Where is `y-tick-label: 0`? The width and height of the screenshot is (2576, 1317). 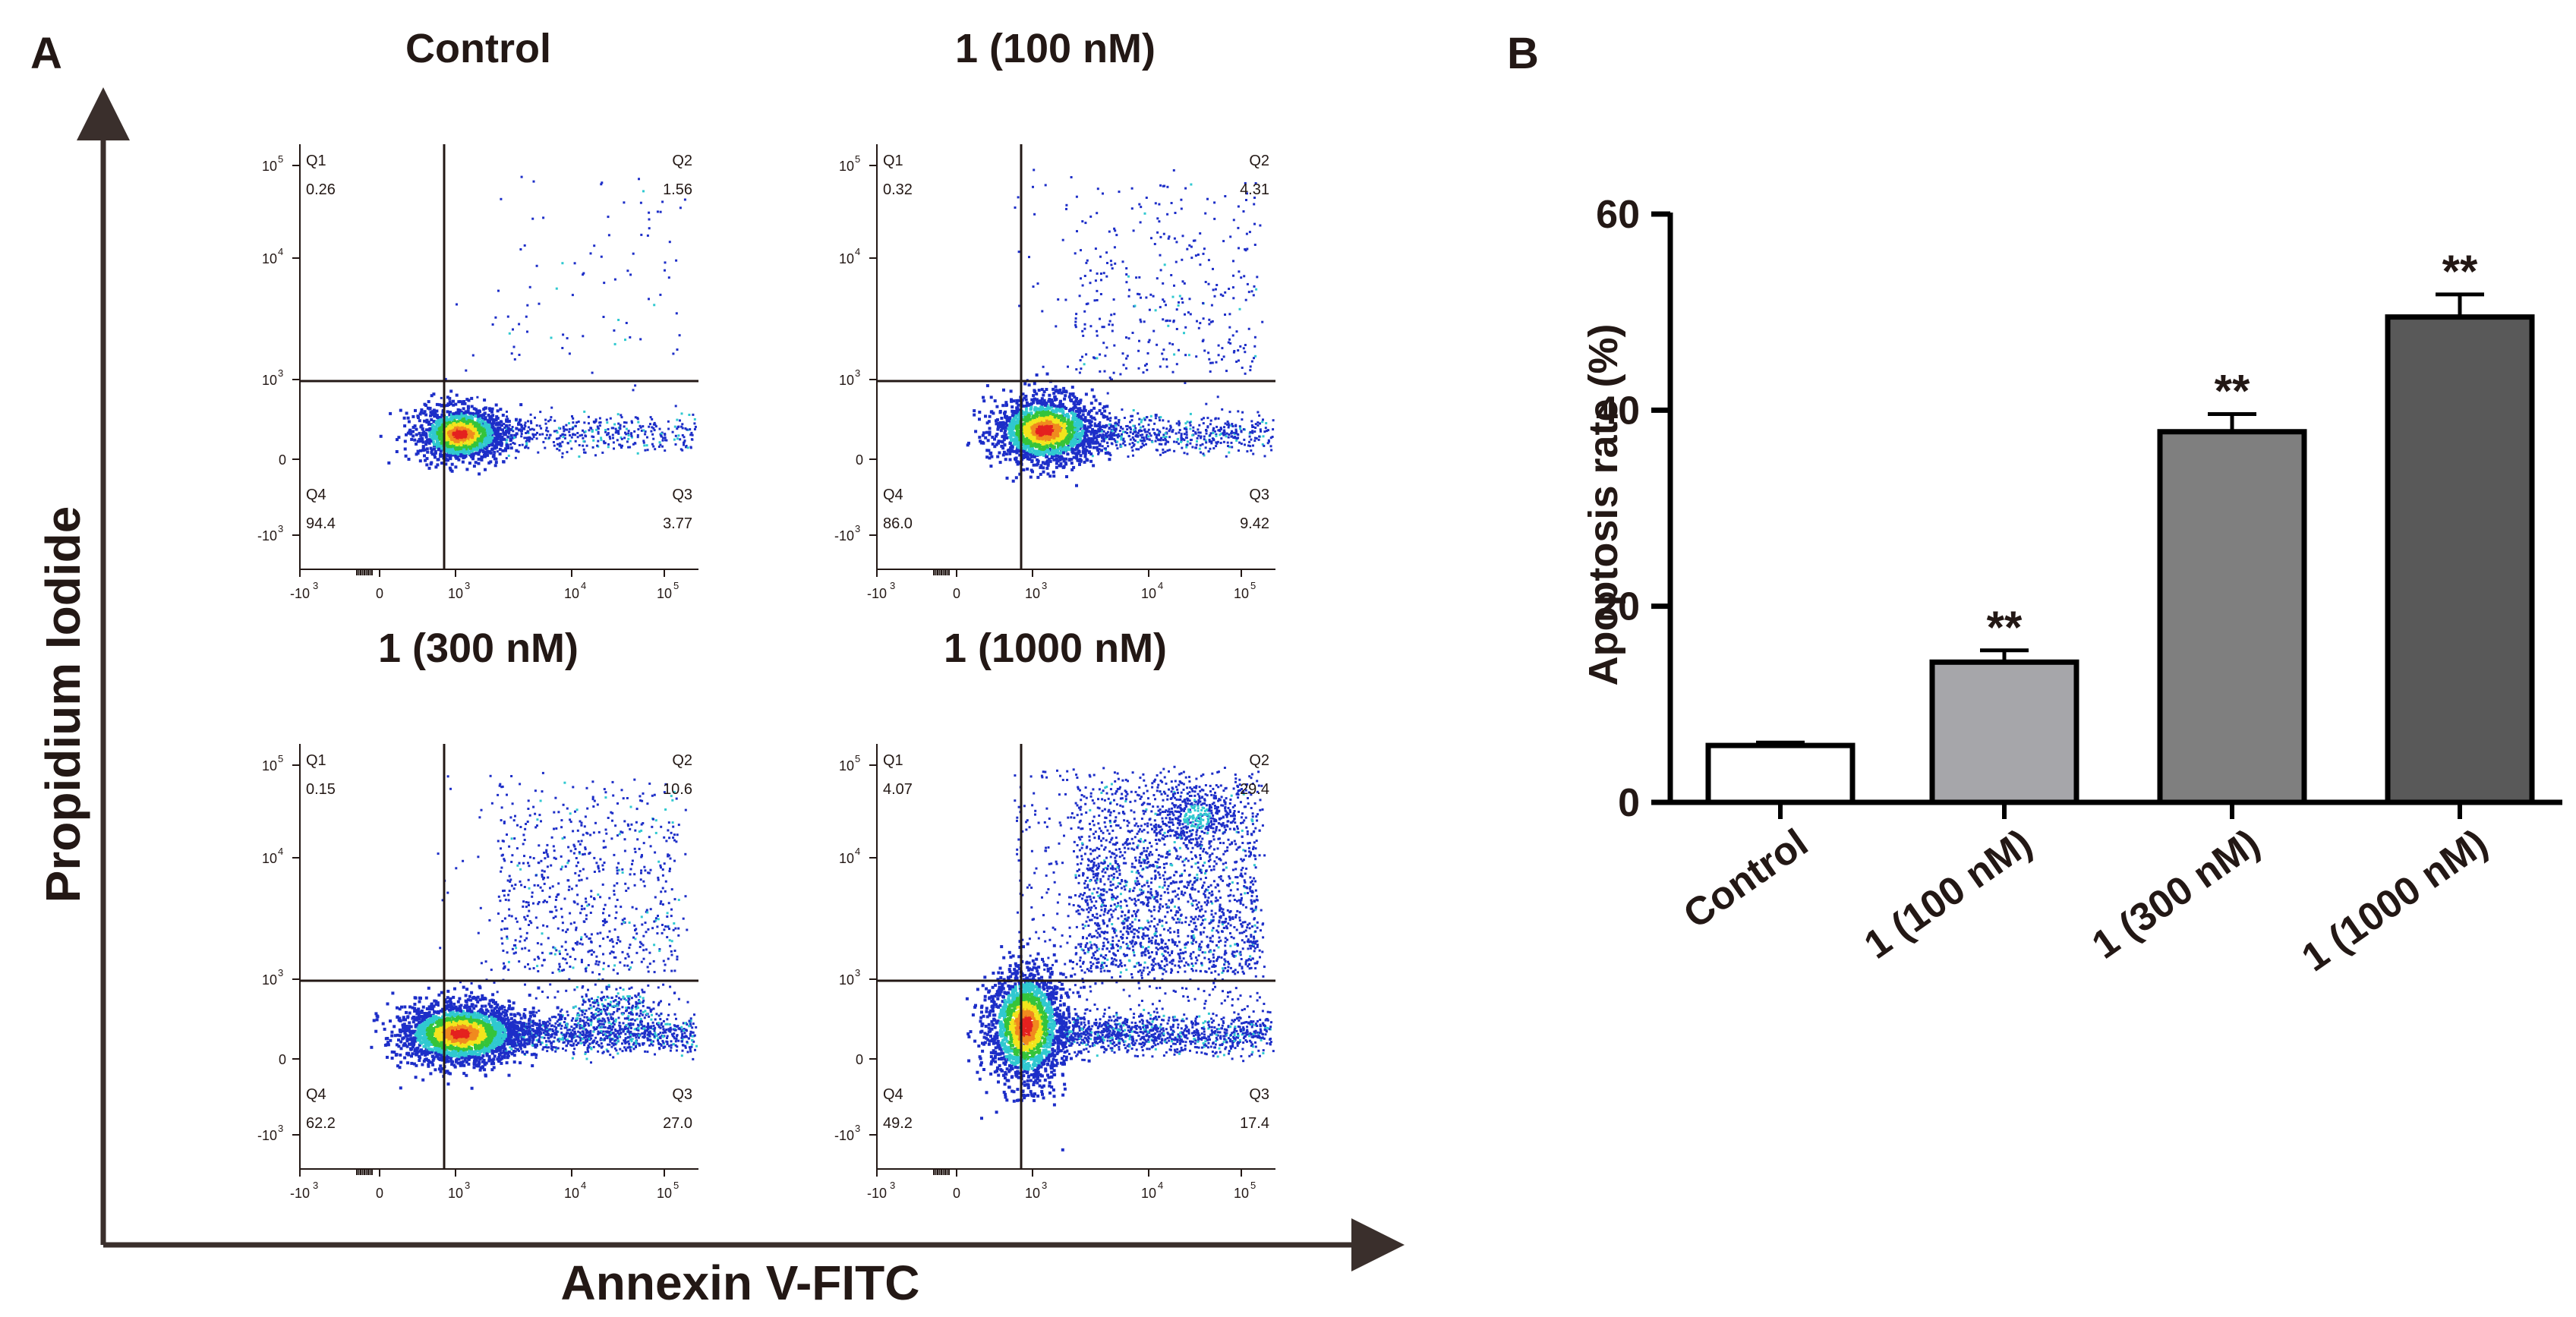
y-tick-label: 0 is located at coordinates (859, 460).